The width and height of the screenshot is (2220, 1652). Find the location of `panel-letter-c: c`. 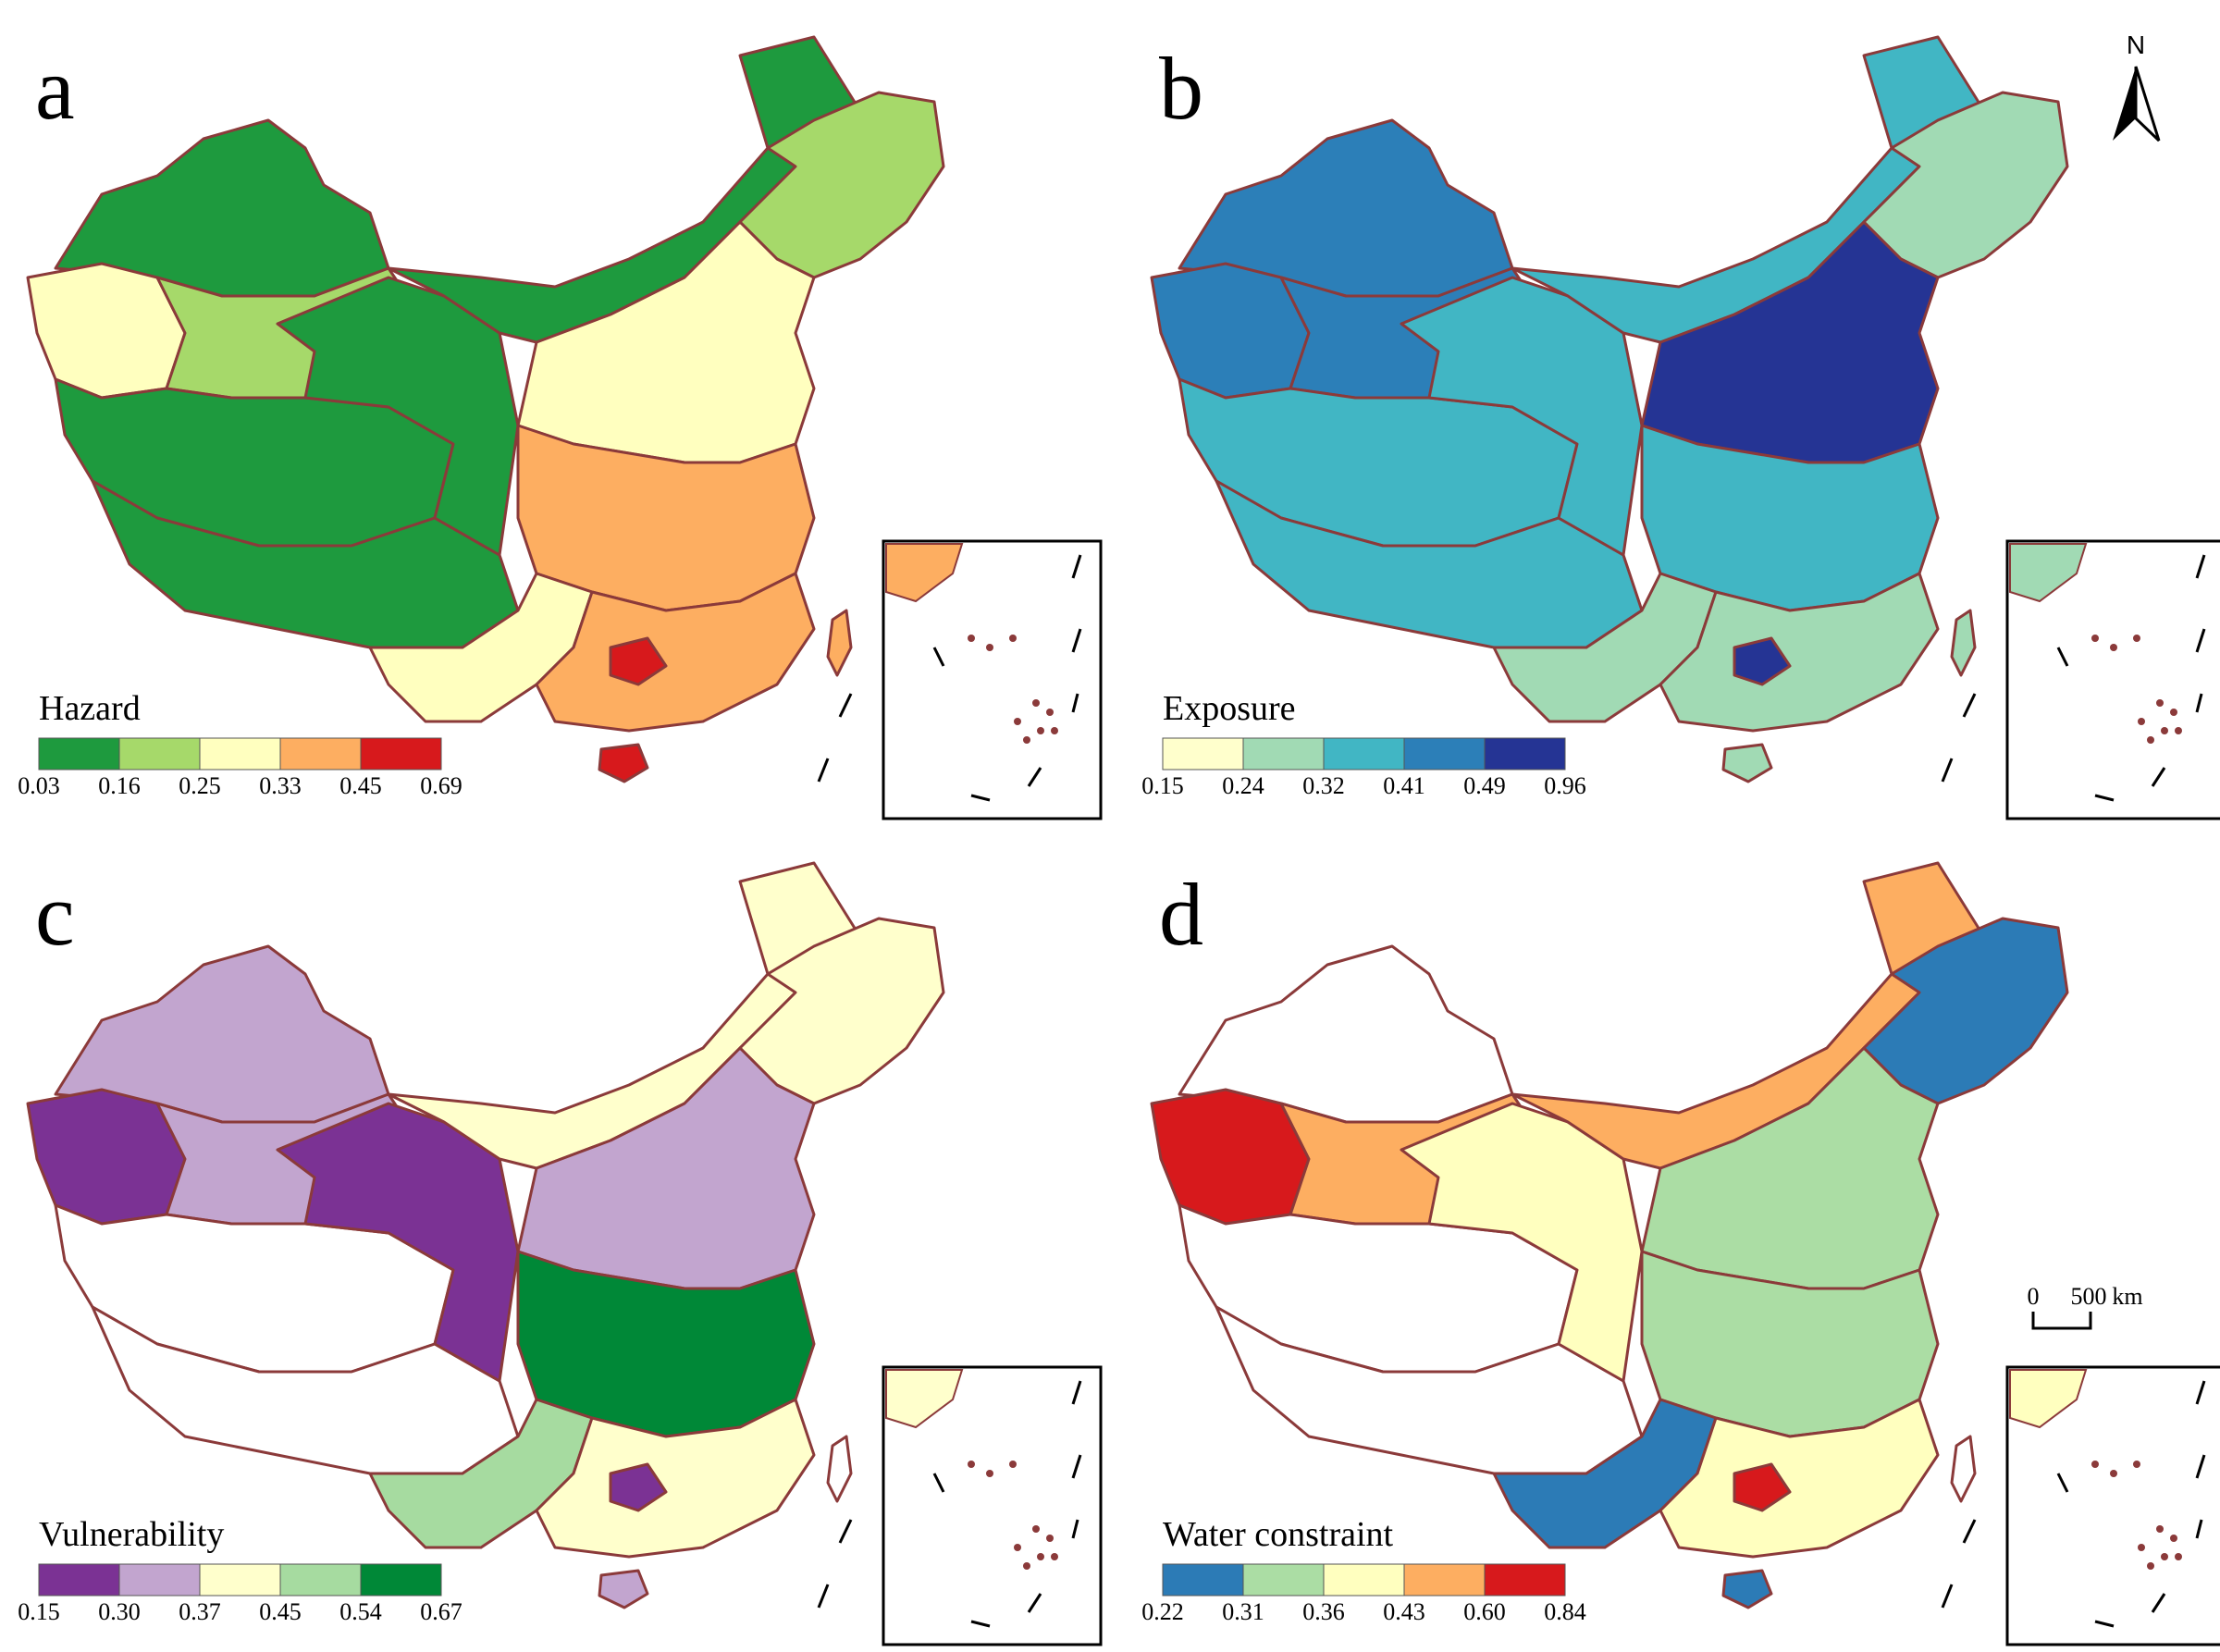

panel-letter-c: c is located at coordinates (55, 914).